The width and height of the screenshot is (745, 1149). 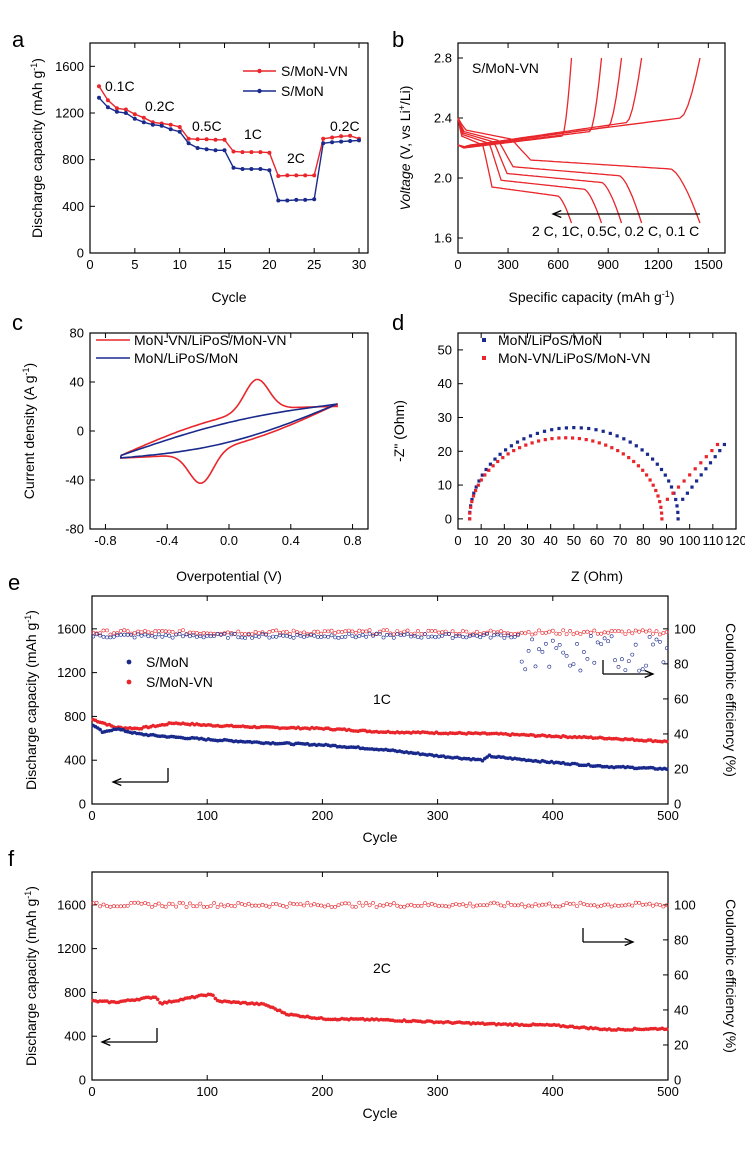 I want to click on y2-tick-label: 0, so click(x=677, y=804).